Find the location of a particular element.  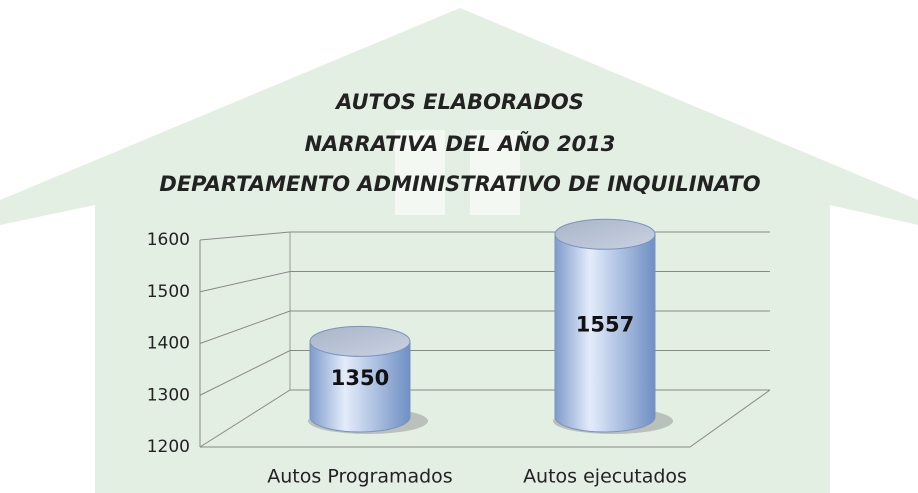

y-tick-label: 1300 is located at coordinates (168, 395).